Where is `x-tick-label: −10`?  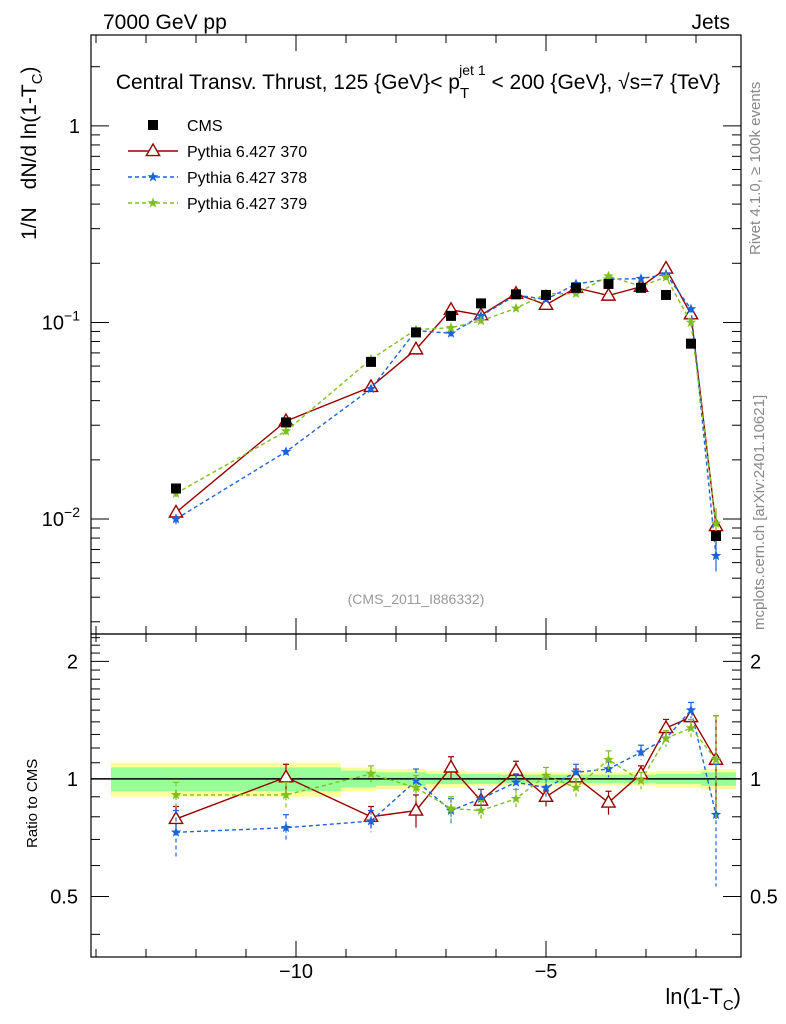 x-tick-label: −10 is located at coordinates (296, 972).